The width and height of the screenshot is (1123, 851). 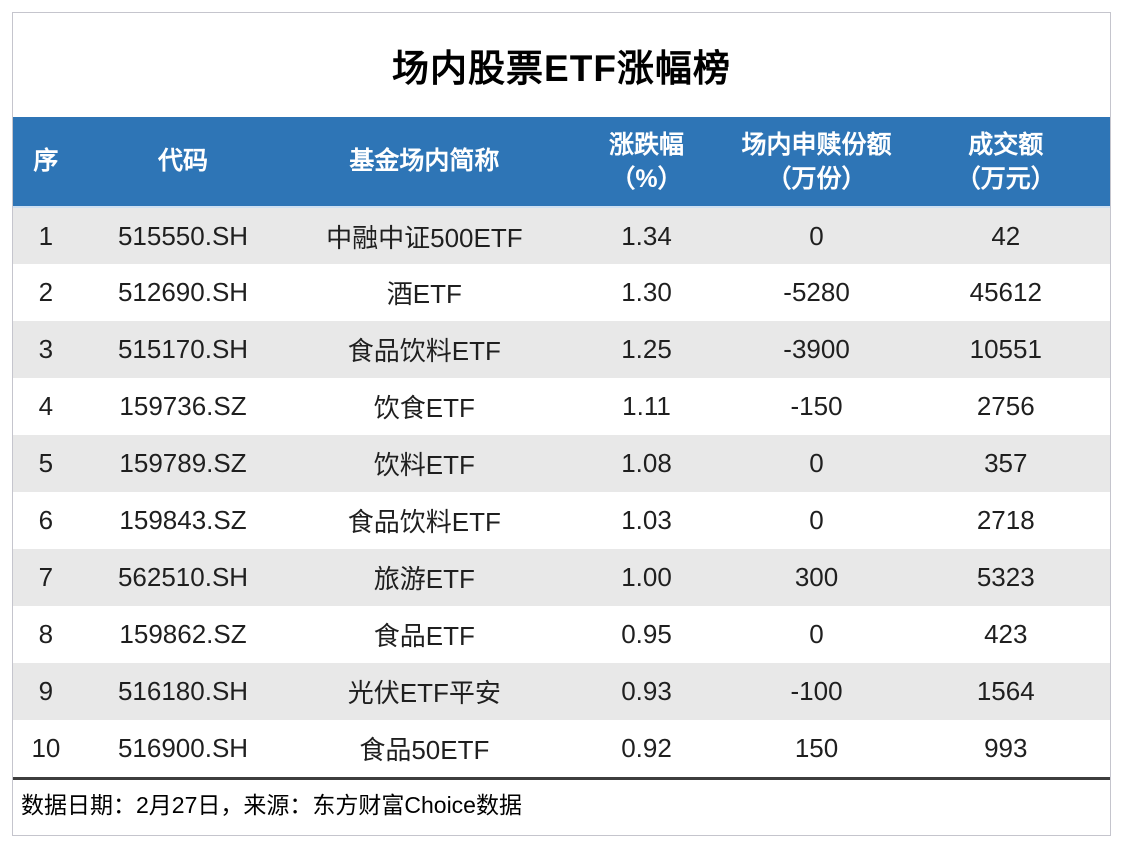 What do you see at coordinates (271, 805) in the screenshot?
I see `source-note-text: 数据日期：2月27日，来源：东方财富Choice数据` at bounding box center [271, 805].